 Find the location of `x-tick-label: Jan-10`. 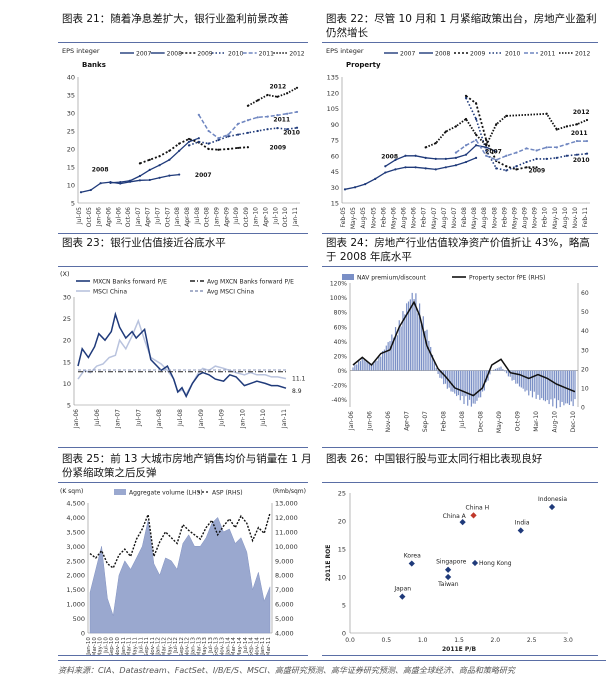

x-tick-label: Jan-10 is located at coordinates (89, 646).